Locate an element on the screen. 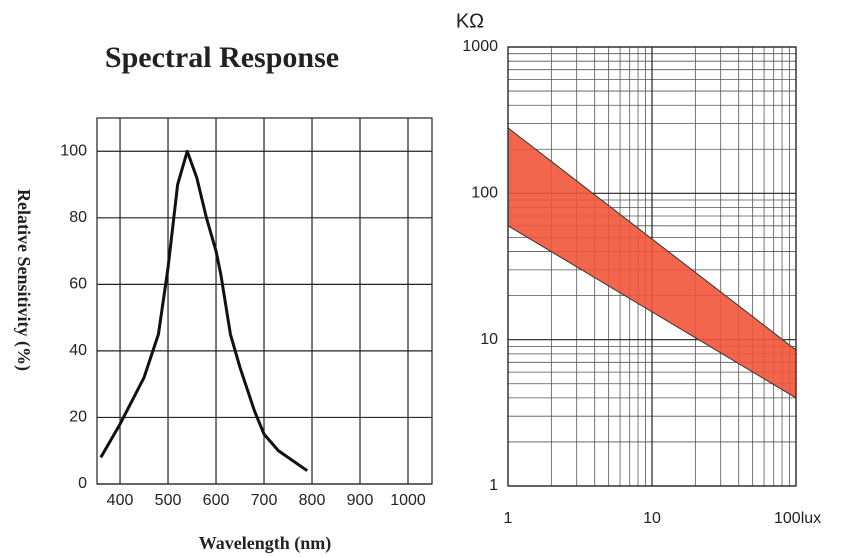 The width and height of the screenshot is (858, 558). x-tick-label: 1 is located at coordinates (508, 518).